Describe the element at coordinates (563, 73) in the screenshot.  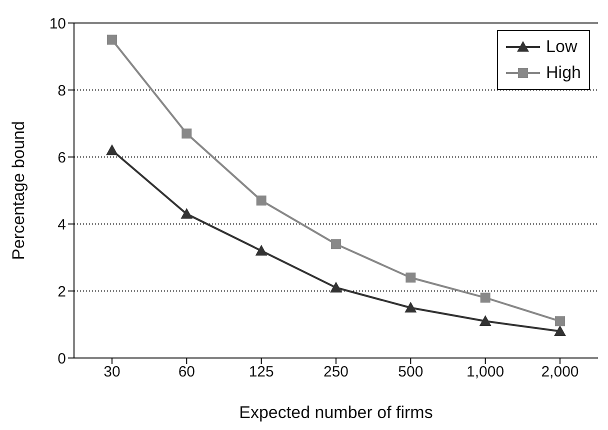
I see `legend-label: High` at that location.